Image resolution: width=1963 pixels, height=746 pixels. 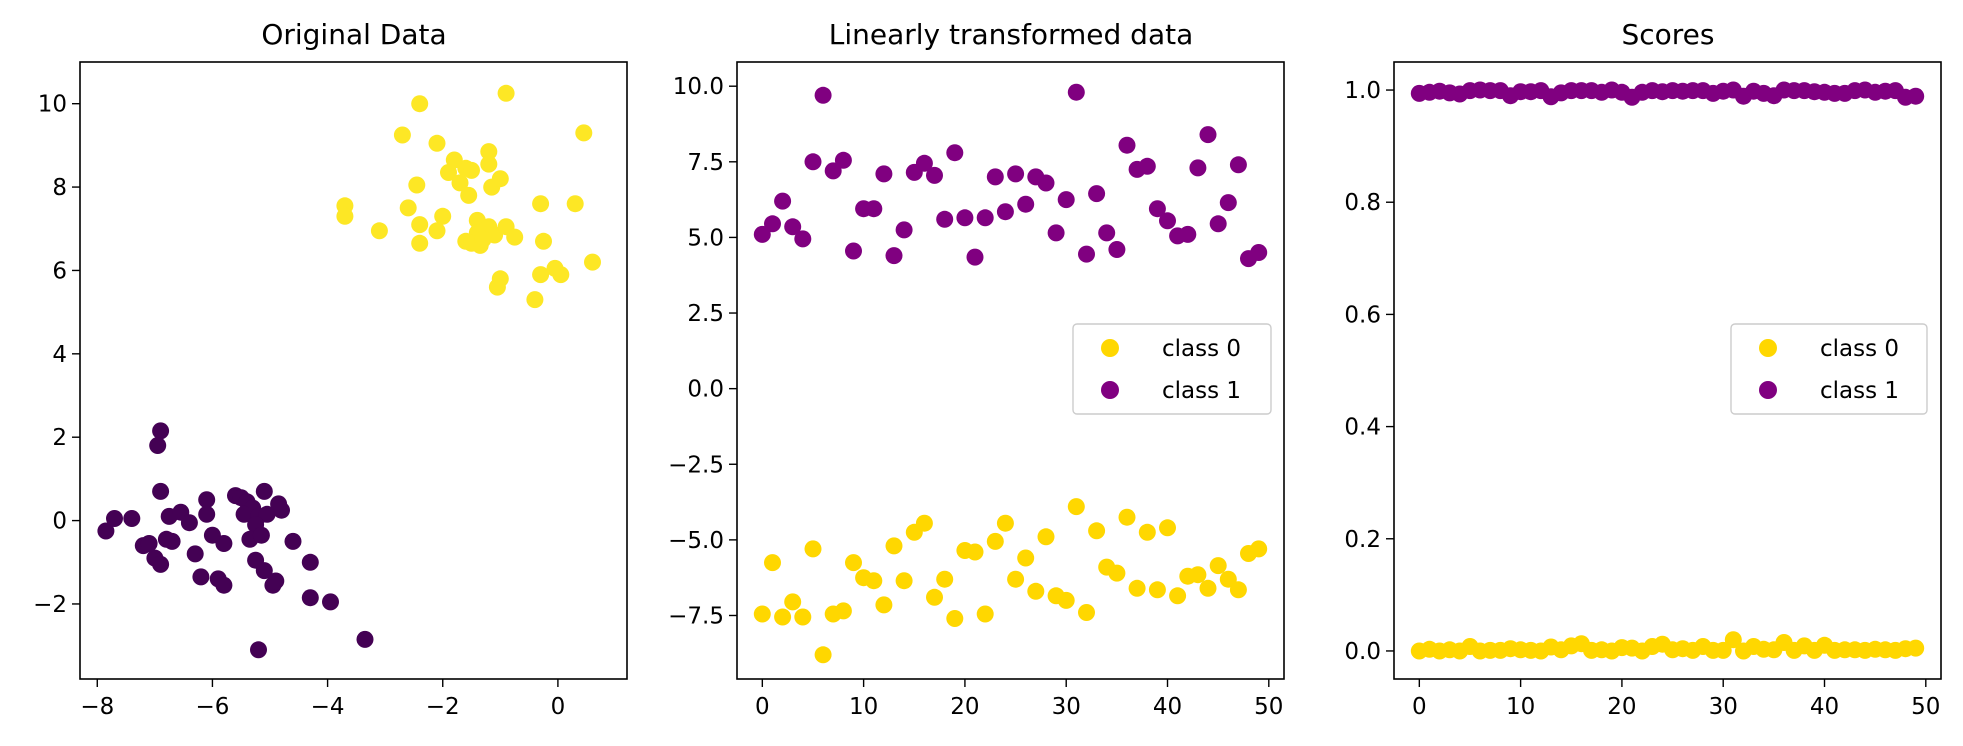 What do you see at coordinates (353, 34) in the screenshot?
I see `chart-title: Original Data` at bounding box center [353, 34].